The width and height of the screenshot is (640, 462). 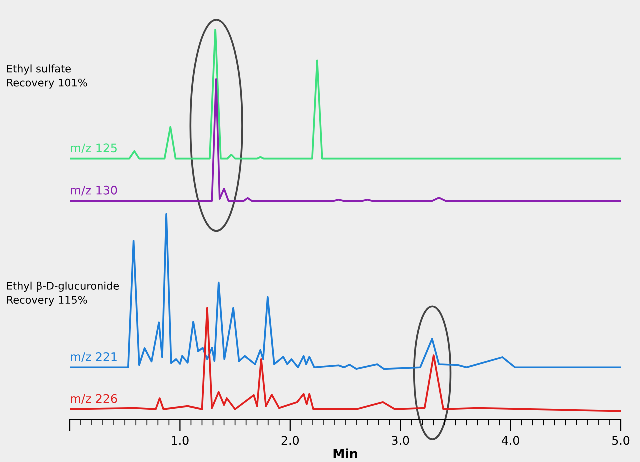 What do you see at coordinates (94, 191) in the screenshot?
I see `series-label: m/z 130` at bounding box center [94, 191].